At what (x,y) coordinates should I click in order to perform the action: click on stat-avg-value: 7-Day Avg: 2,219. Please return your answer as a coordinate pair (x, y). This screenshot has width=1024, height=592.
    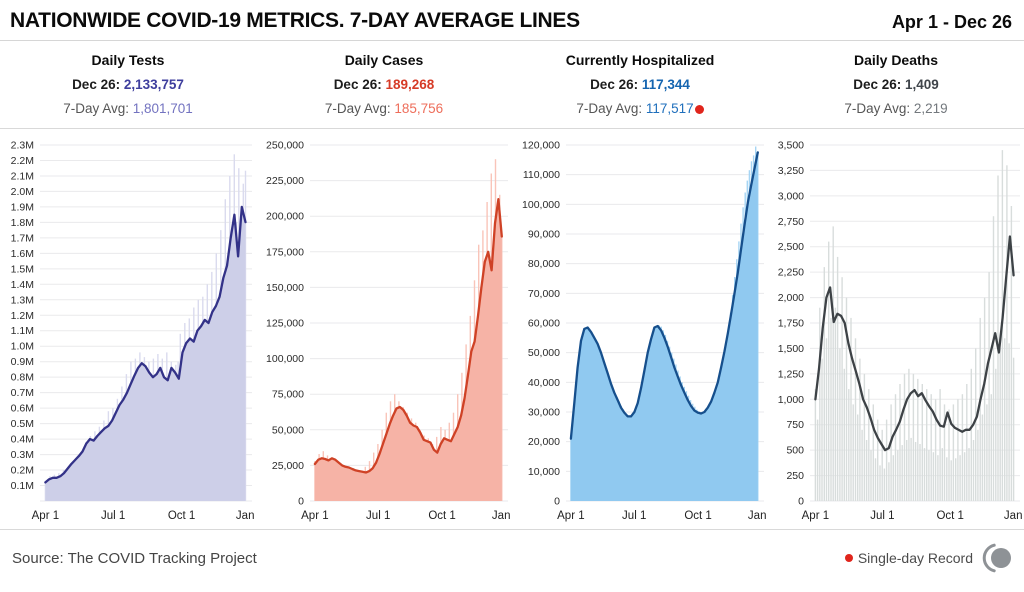
    Looking at the image, I should click on (896, 108).